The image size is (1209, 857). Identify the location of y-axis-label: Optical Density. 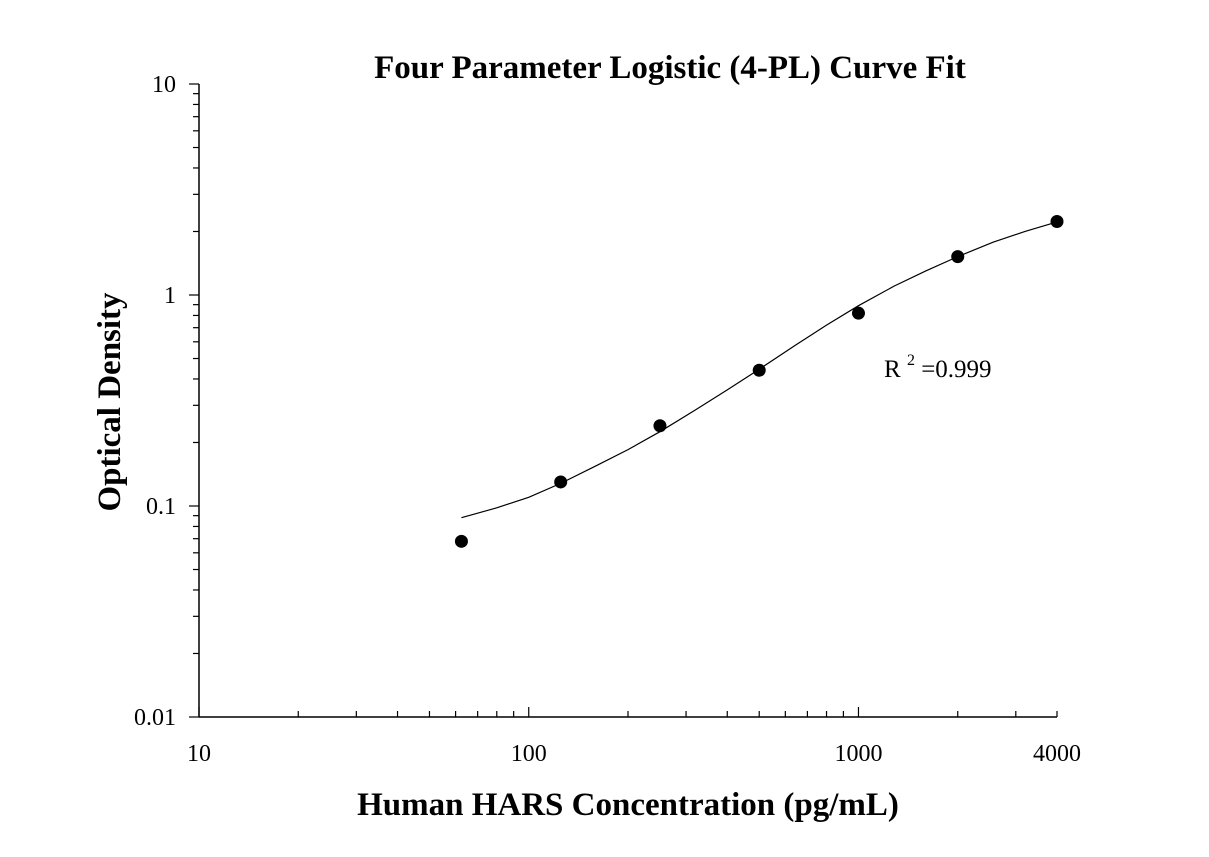
(110, 402).